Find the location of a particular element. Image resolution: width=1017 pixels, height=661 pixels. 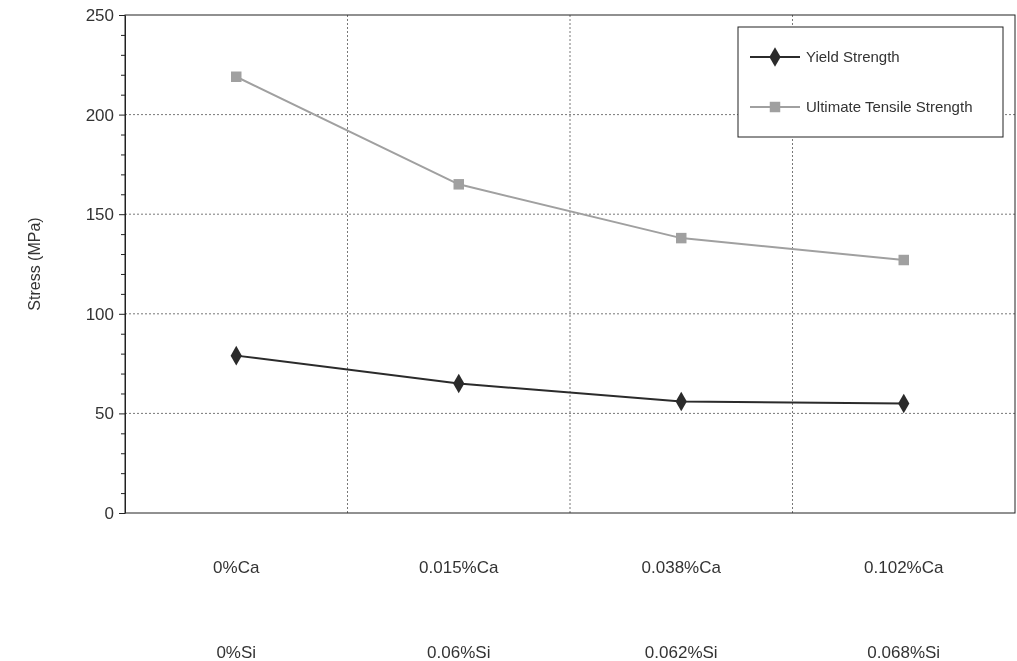

y-tick-label: 50 is located at coordinates (104, 414).